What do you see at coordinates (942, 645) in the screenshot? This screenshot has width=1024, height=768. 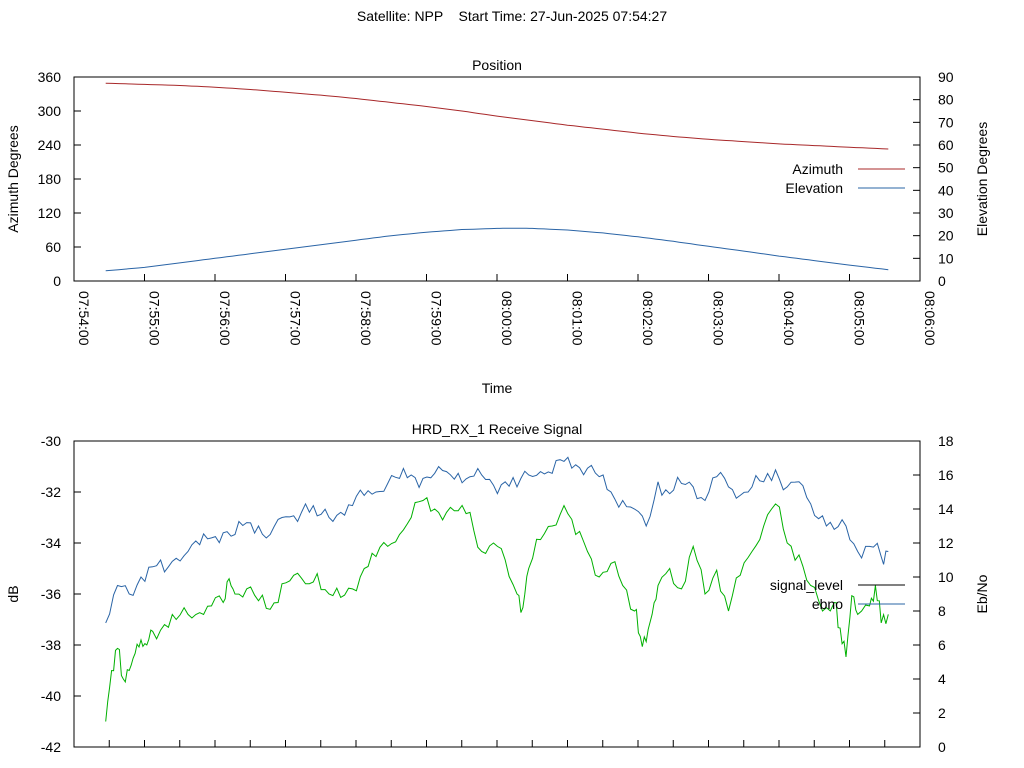 I see `y2-tick-label: 6` at bounding box center [942, 645].